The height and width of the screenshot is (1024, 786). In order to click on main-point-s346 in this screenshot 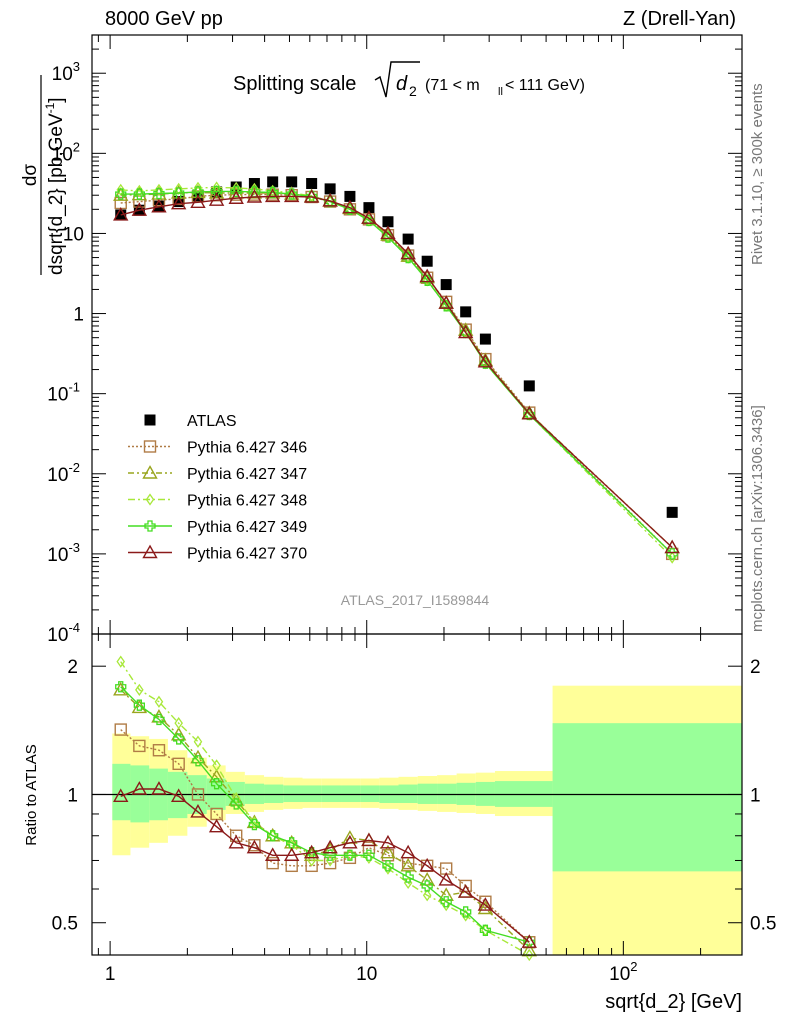, I will do `click(236, 194)`.